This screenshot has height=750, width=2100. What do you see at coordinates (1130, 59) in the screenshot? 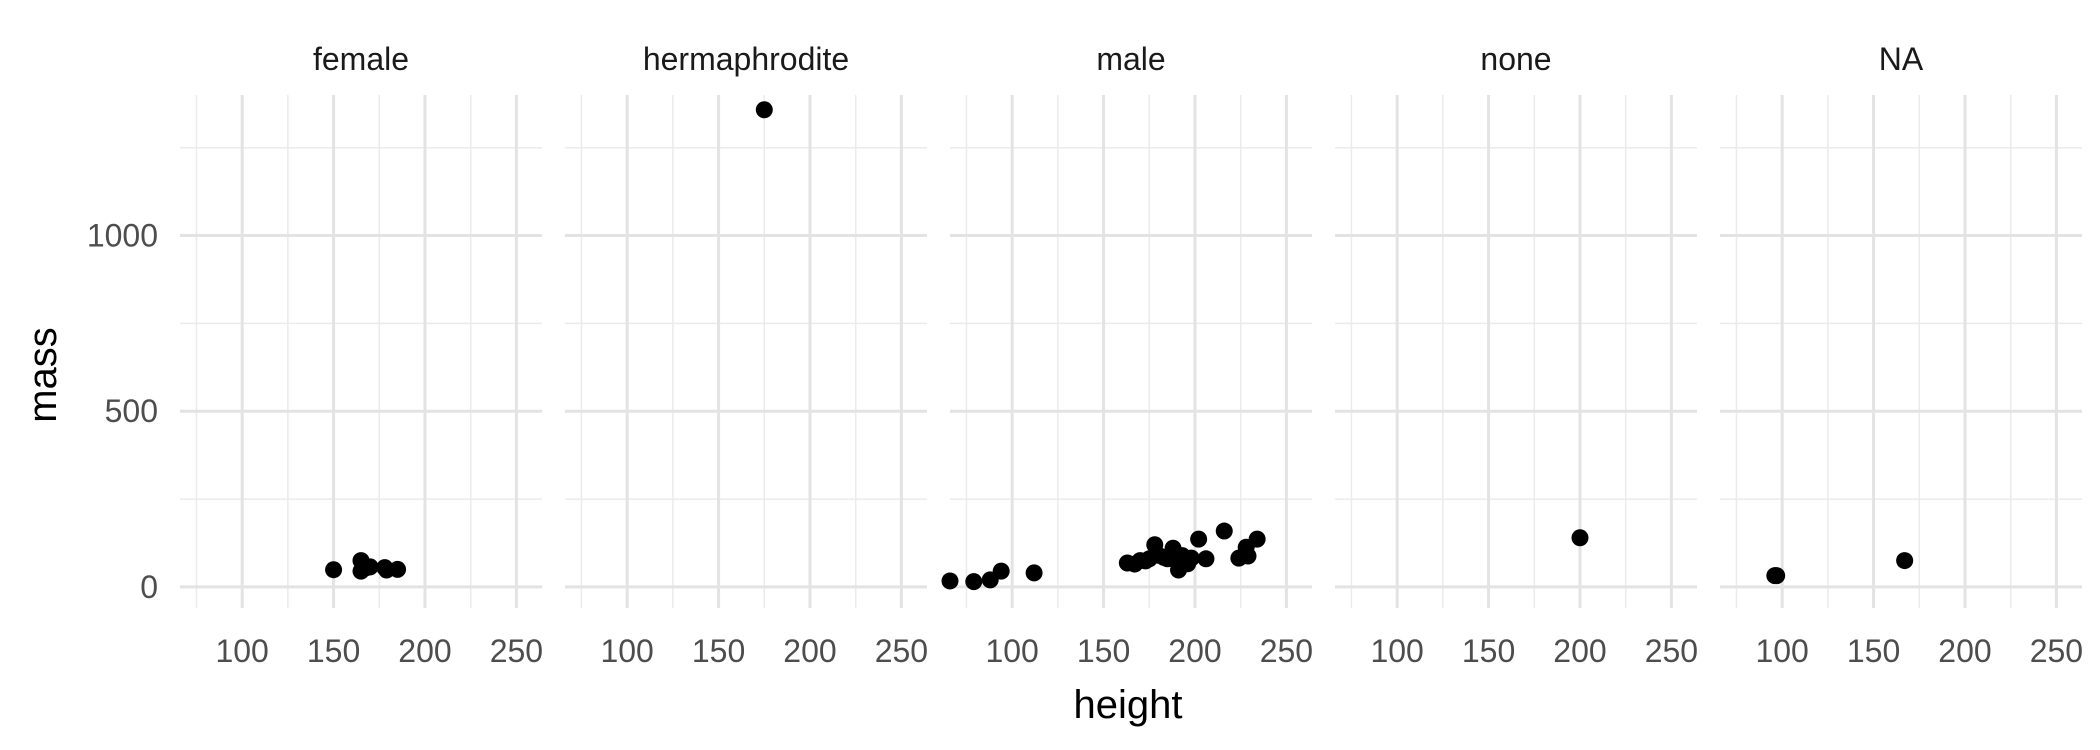
I see `facet-strip-label: male` at bounding box center [1130, 59].